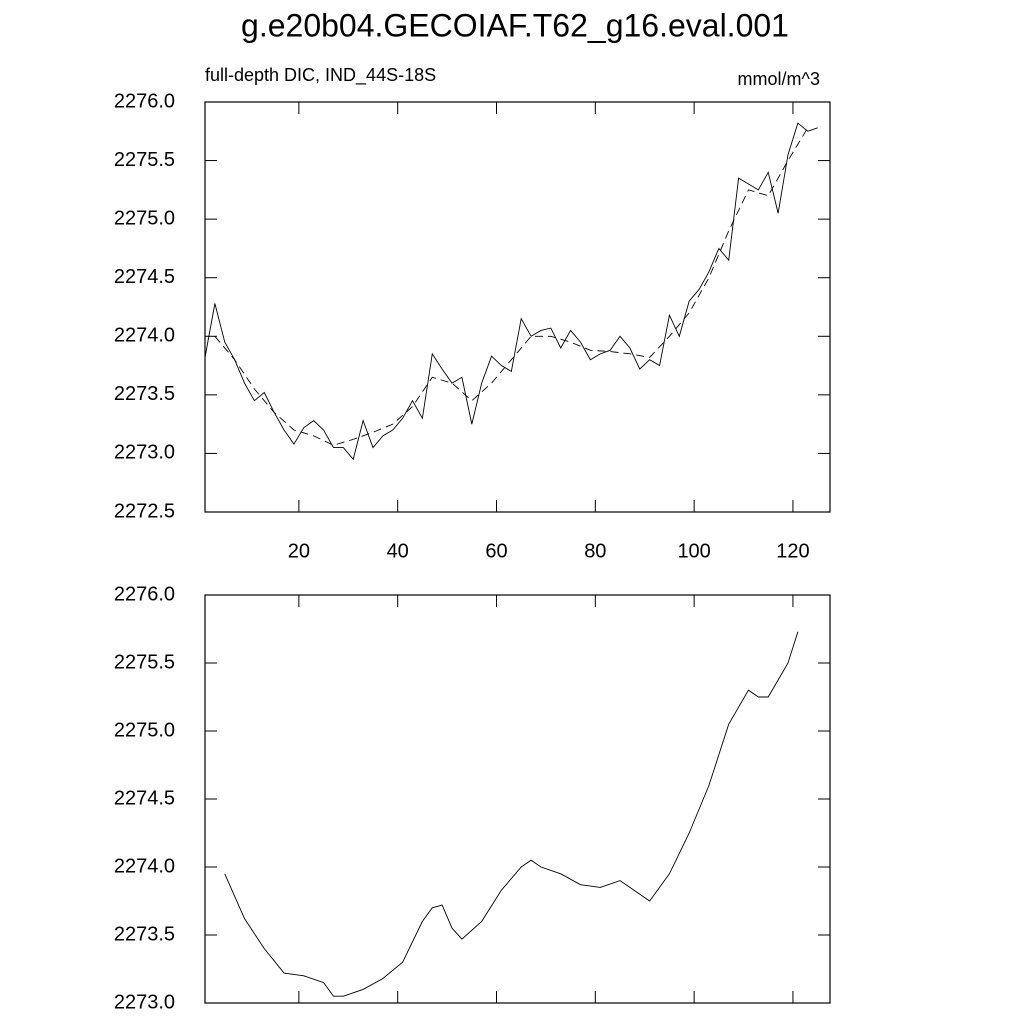  I want to click on subtitle: full-depth DIC, IND_44S-18S, so click(320, 75).